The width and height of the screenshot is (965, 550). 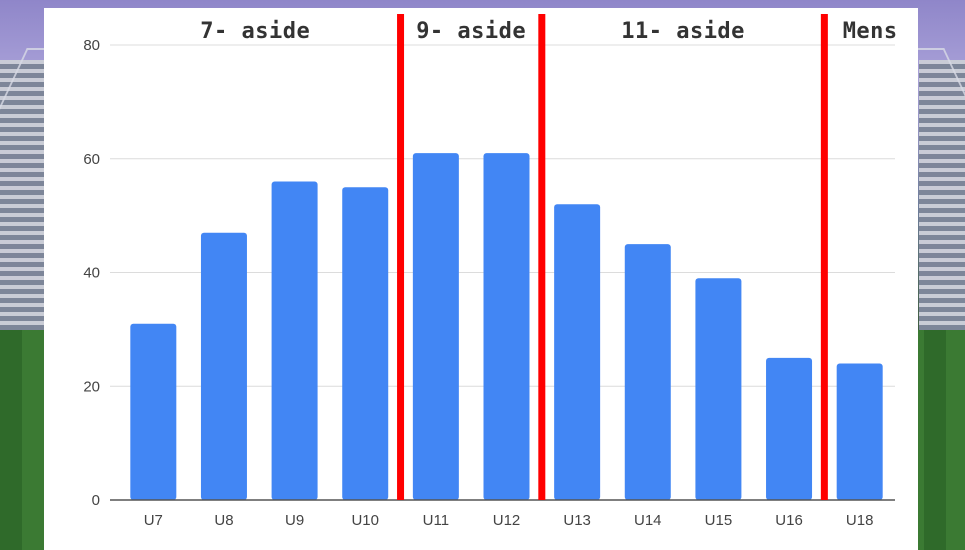 What do you see at coordinates (683, 31) in the screenshot?
I see `section-label: 11- aside` at bounding box center [683, 31].